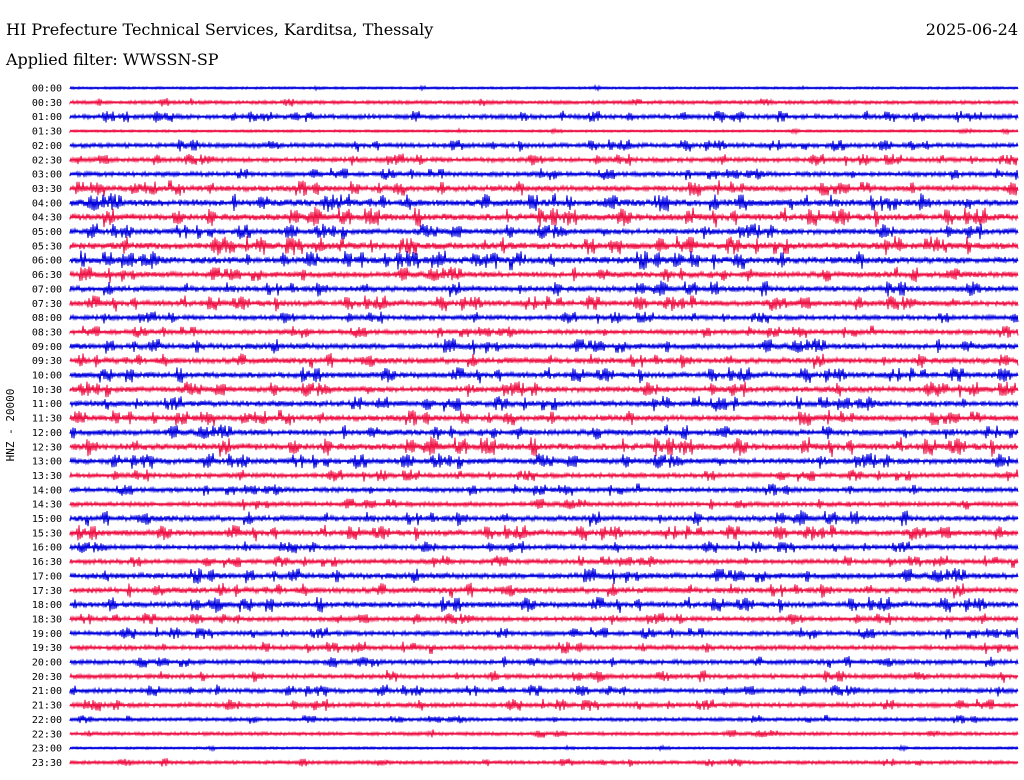 The image size is (1024, 780). What do you see at coordinates (47, 749) in the screenshot?
I see `row-time-label: 23:00` at bounding box center [47, 749].